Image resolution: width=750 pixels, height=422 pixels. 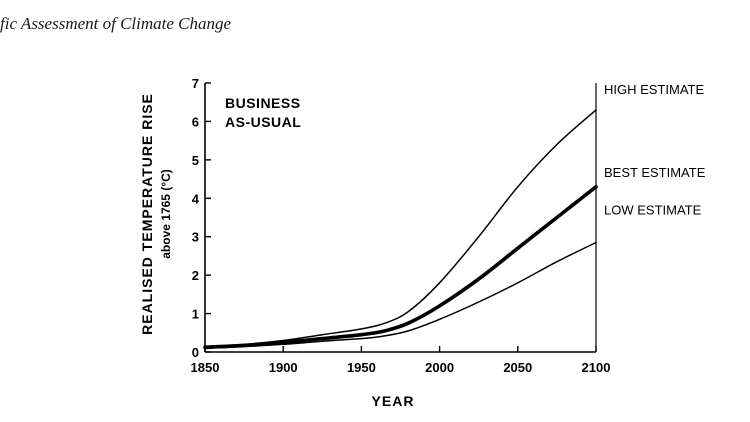 What do you see at coordinates (655, 150) in the screenshot?
I see `chart-labels: HIGH ESTIMATE BEST ESTIMATE LOW ESTIMATE` at bounding box center [655, 150].